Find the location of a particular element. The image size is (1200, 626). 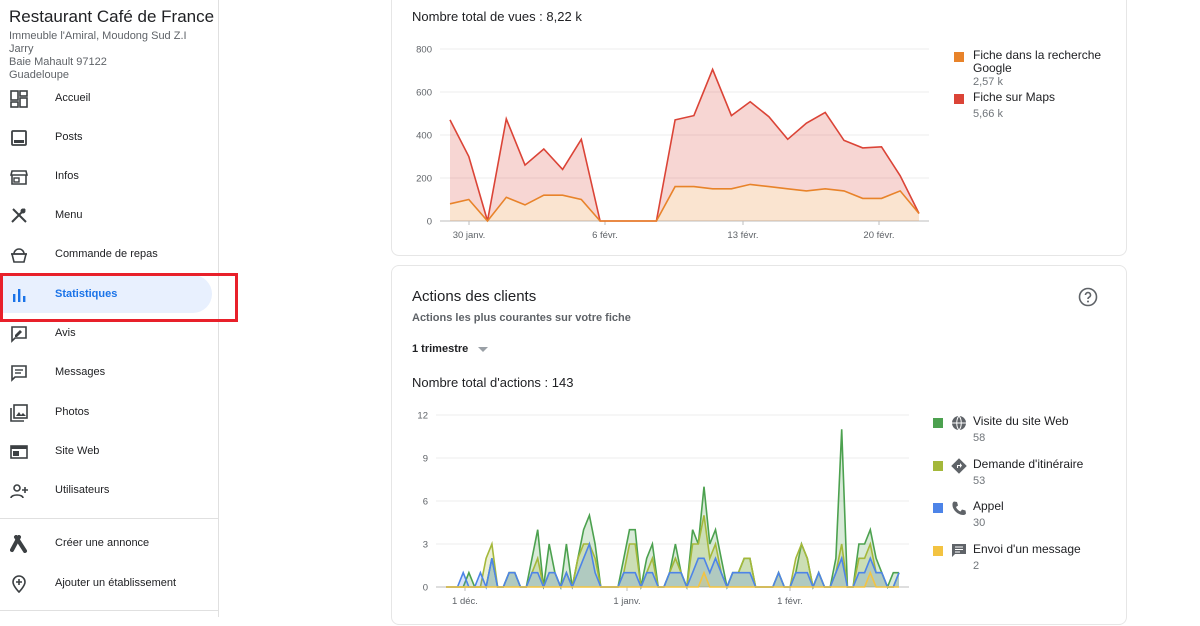

sidebar-item-statistiques: Statistiques is located at coordinates (106, 294).